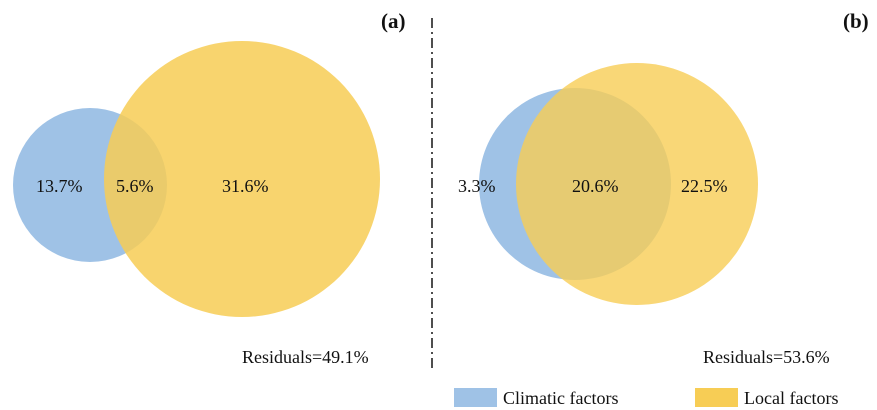 The width and height of the screenshot is (877, 410). I want to click on local-only-value-b: 22.5%, so click(704, 186).